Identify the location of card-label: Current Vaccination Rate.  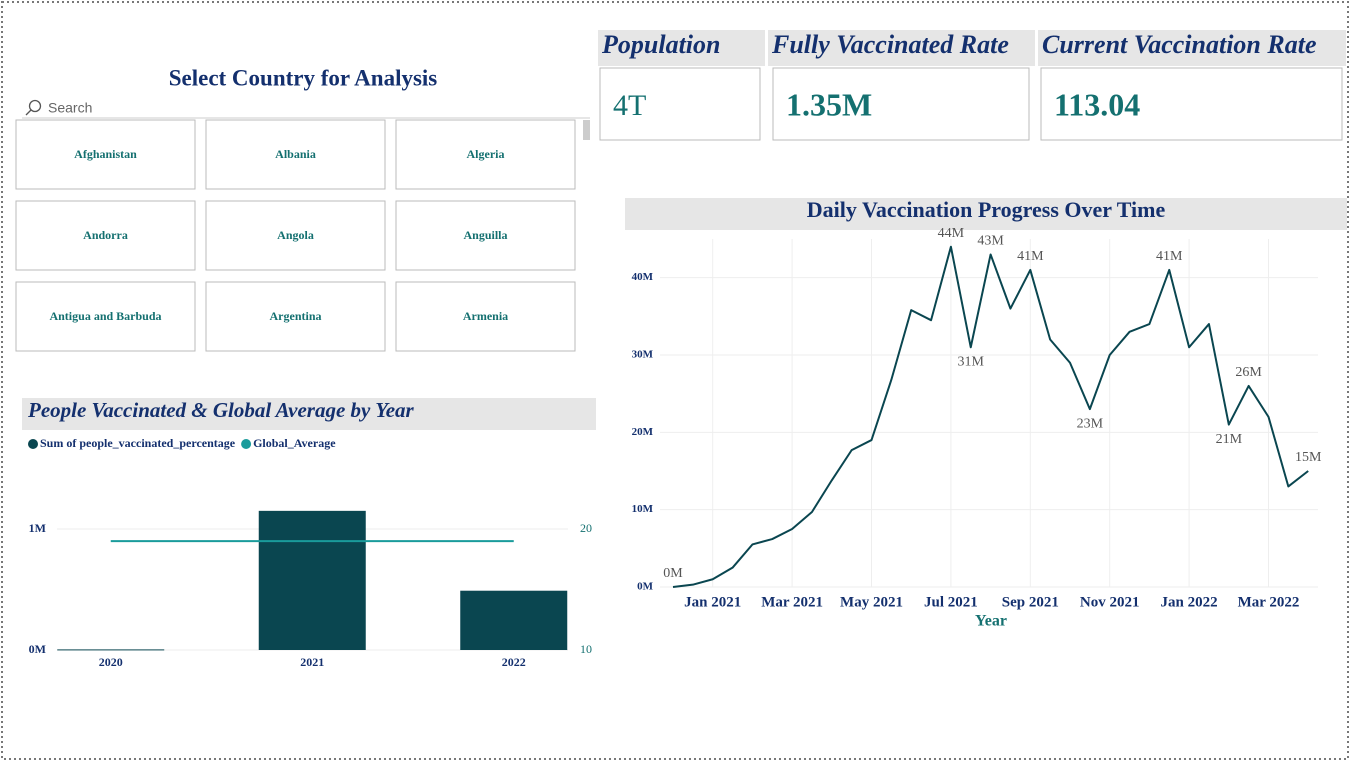
(1179, 44).